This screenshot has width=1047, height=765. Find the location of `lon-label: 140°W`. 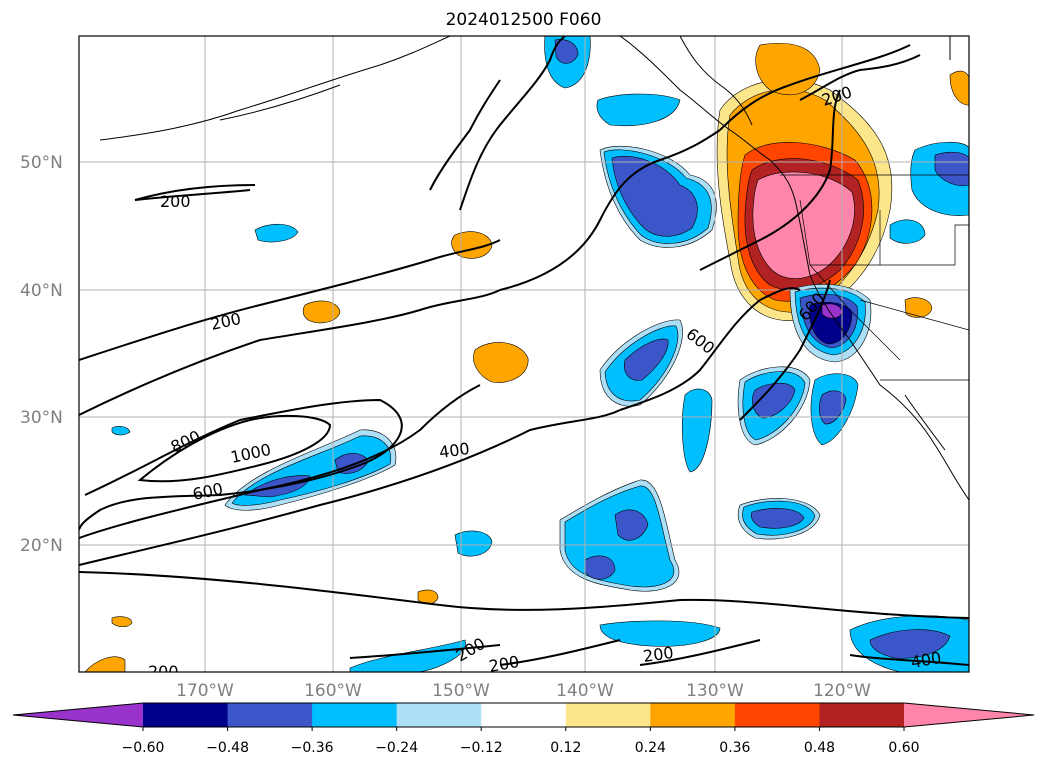

lon-label: 140°W is located at coordinates (585, 691).